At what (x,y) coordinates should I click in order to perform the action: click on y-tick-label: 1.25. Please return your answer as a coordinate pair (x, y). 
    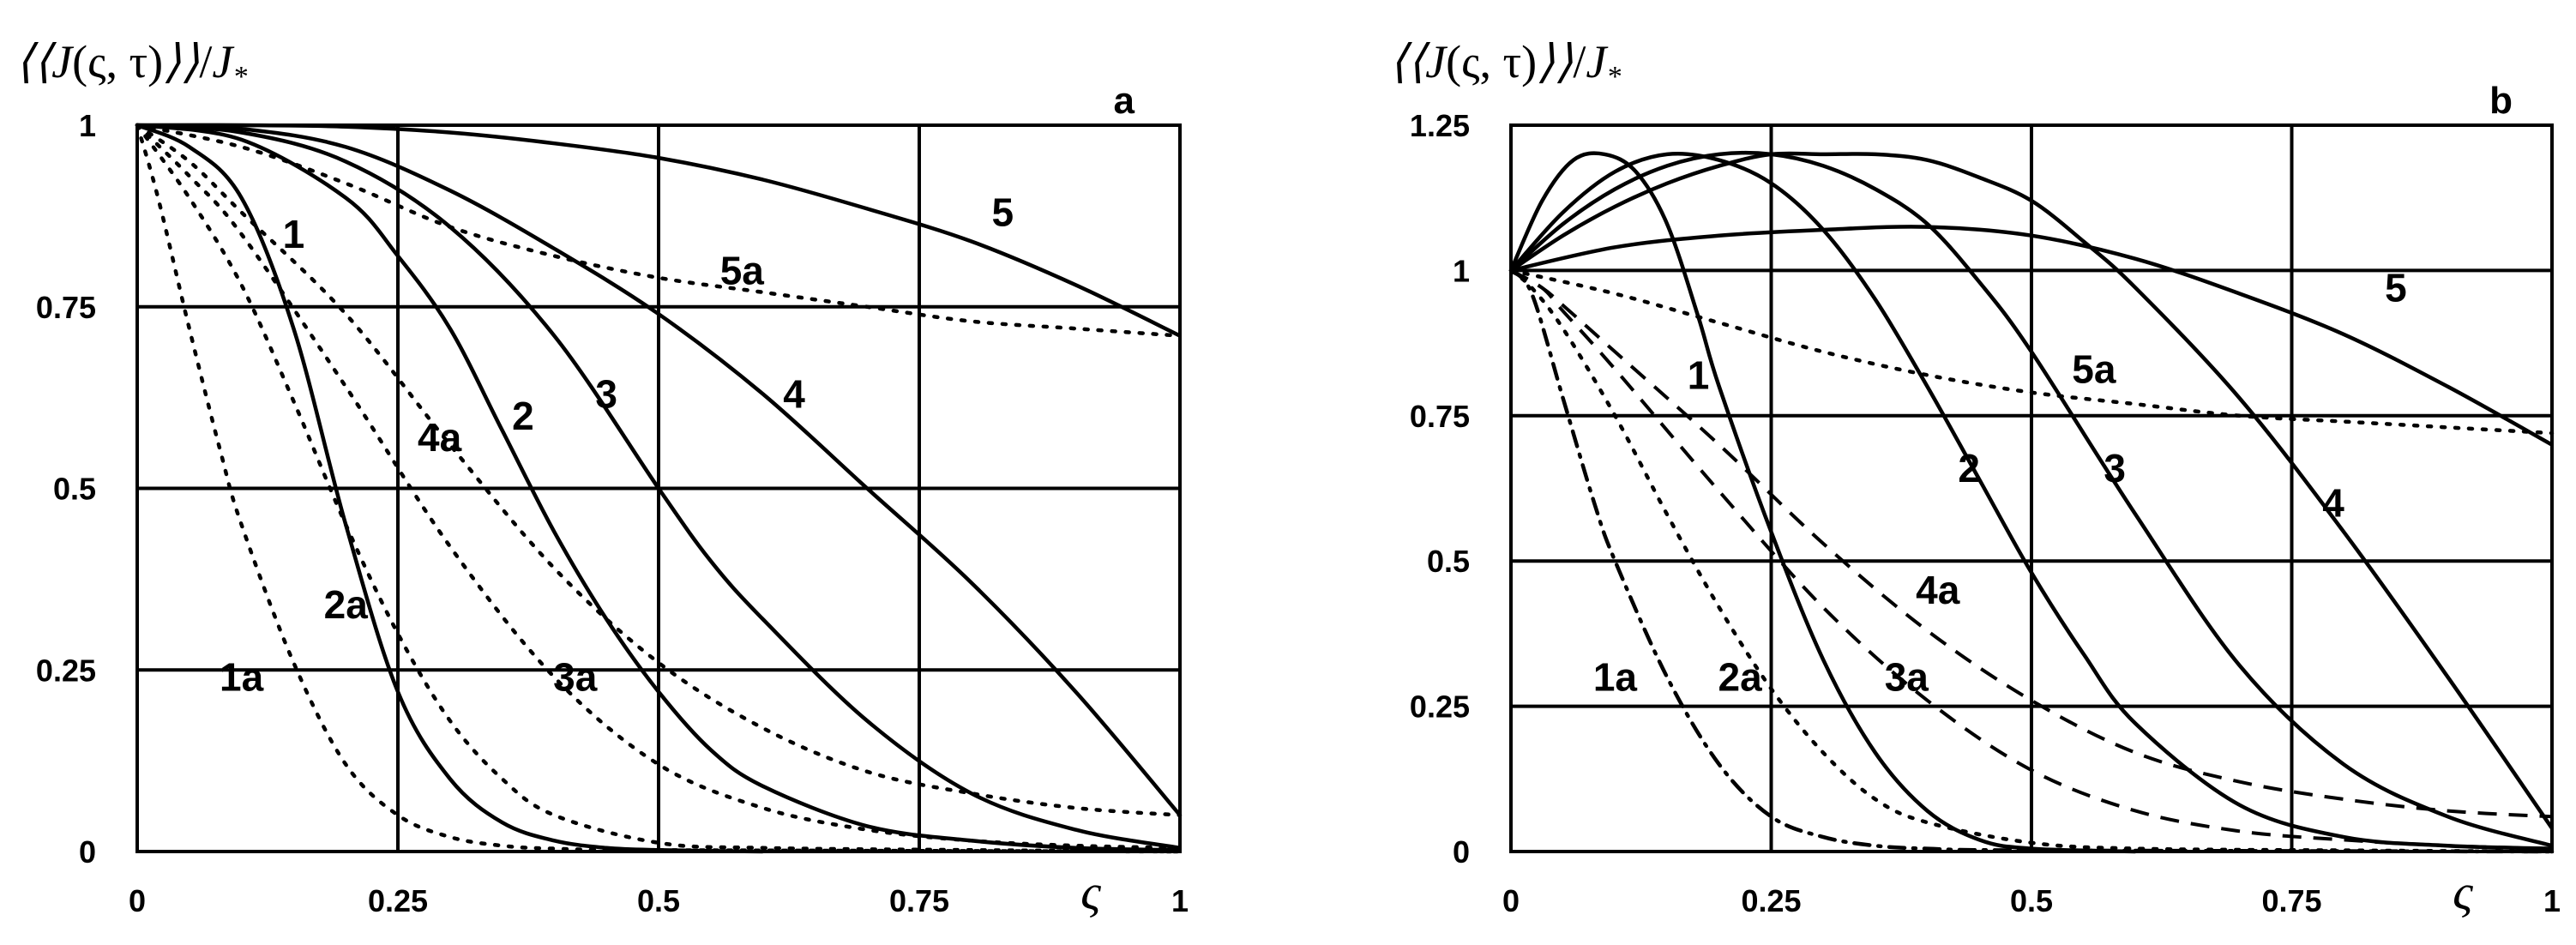
    Looking at the image, I should click on (1440, 125).